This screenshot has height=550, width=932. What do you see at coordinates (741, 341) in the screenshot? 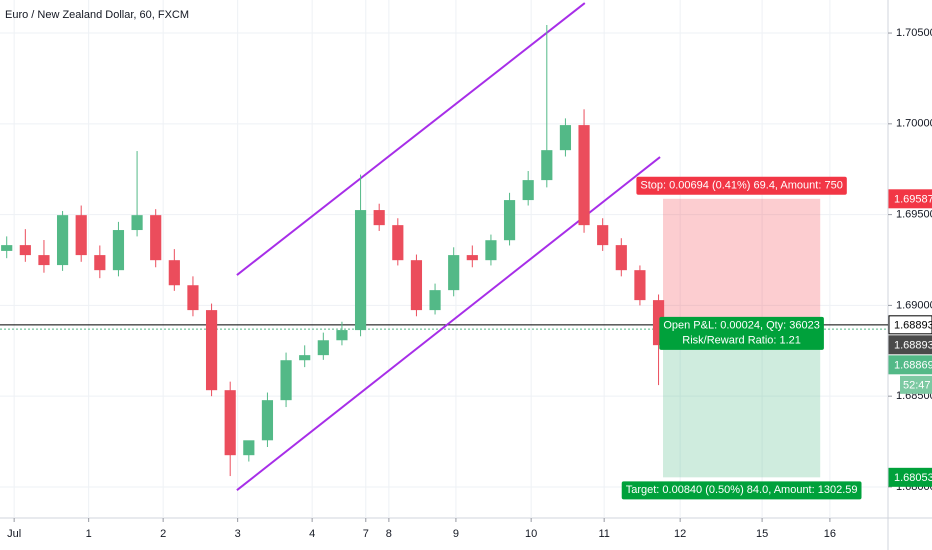
I see `label-text: Risk/Reward Ratio: 1.21` at bounding box center [741, 341].